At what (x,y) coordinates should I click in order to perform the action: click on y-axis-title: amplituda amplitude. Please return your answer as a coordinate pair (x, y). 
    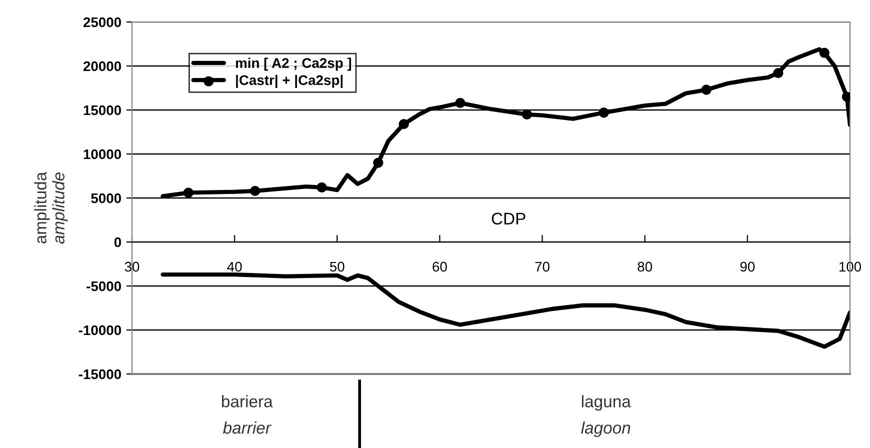
    Looking at the image, I should click on (51, 208).